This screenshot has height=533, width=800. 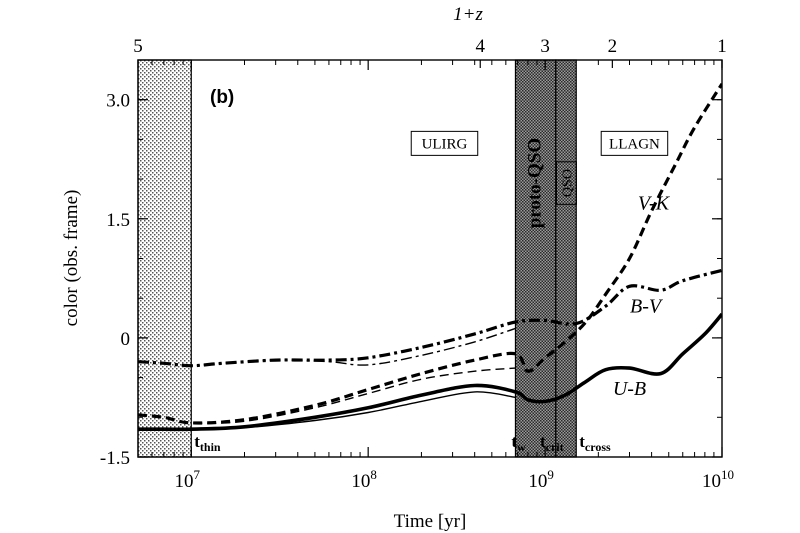 I want to click on phase-label-text: proto-QSO, so click(x=534, y=183).